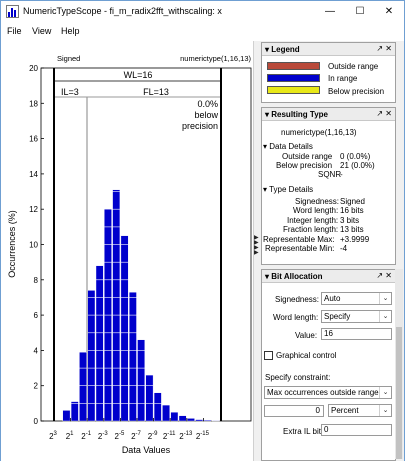  What do you see at coordinates (399, 393) in the screenshot?
I see `scrollbar-thumb` at bounding box center [399, 393].